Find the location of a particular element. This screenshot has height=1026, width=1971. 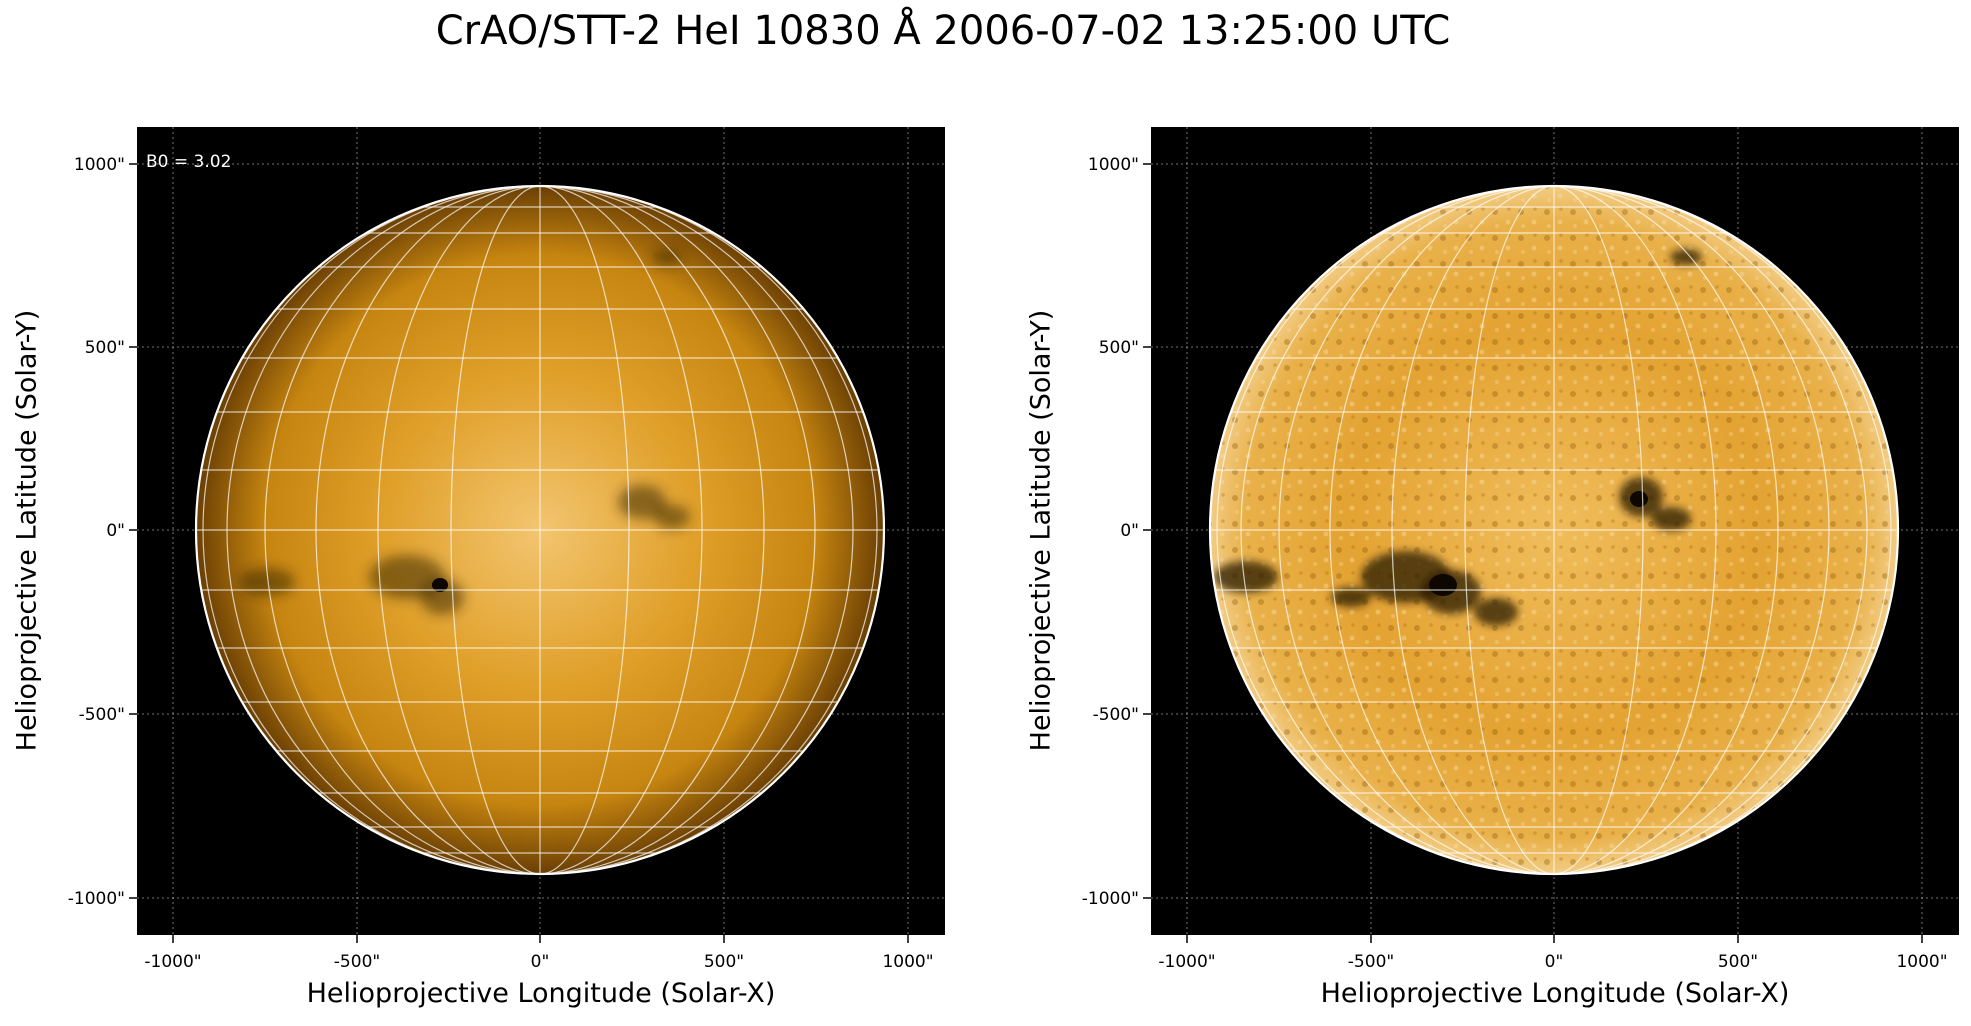

left-y-tick-label: -1000" is located at coordinates (96, 899).